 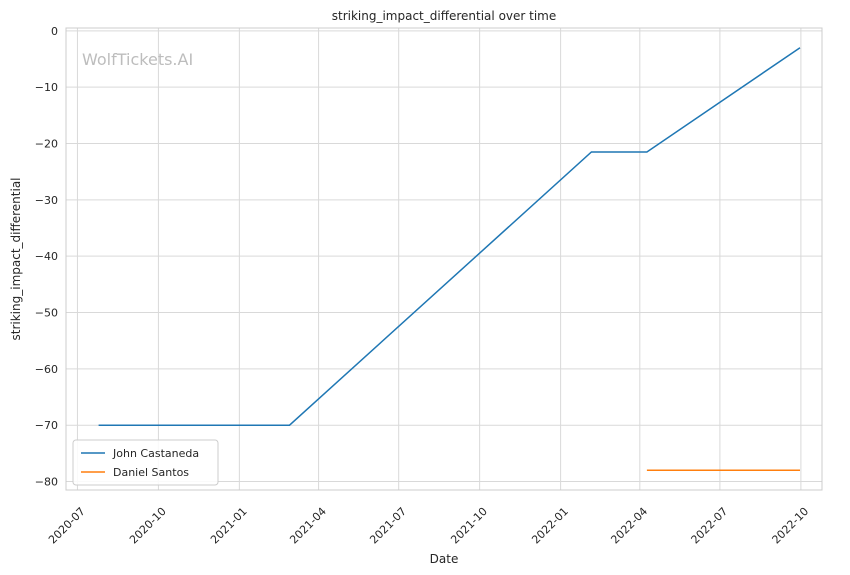 I want to click on y-tick-label: −40, so click(x=46, y=256).